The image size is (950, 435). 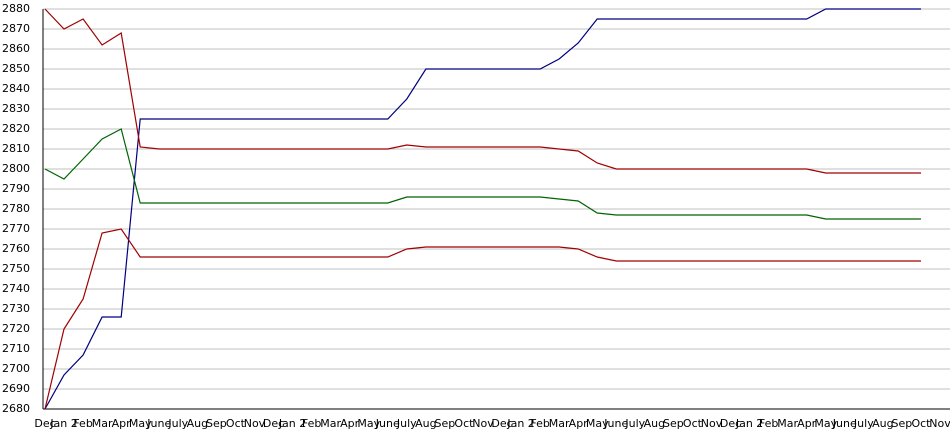 What do you see at coordinates (16, 348) in the screenshot?
I see `y-tick-label: 2710` at bounding box center [16, 348].